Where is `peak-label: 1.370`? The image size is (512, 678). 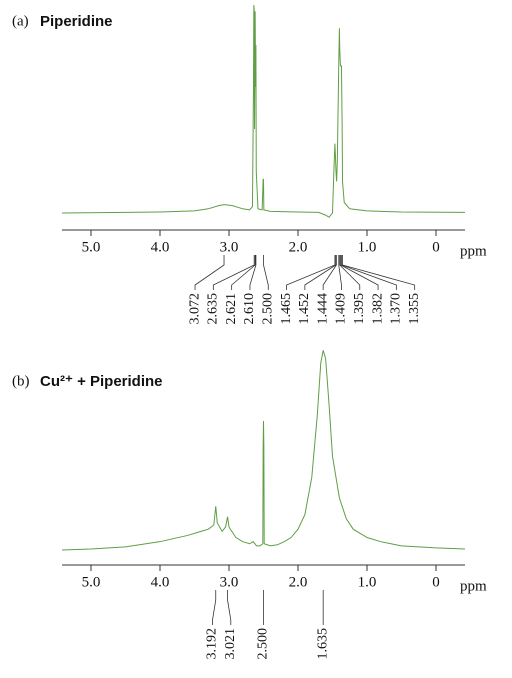 peak-label: 1.370 is located at coordinates (396, 309).